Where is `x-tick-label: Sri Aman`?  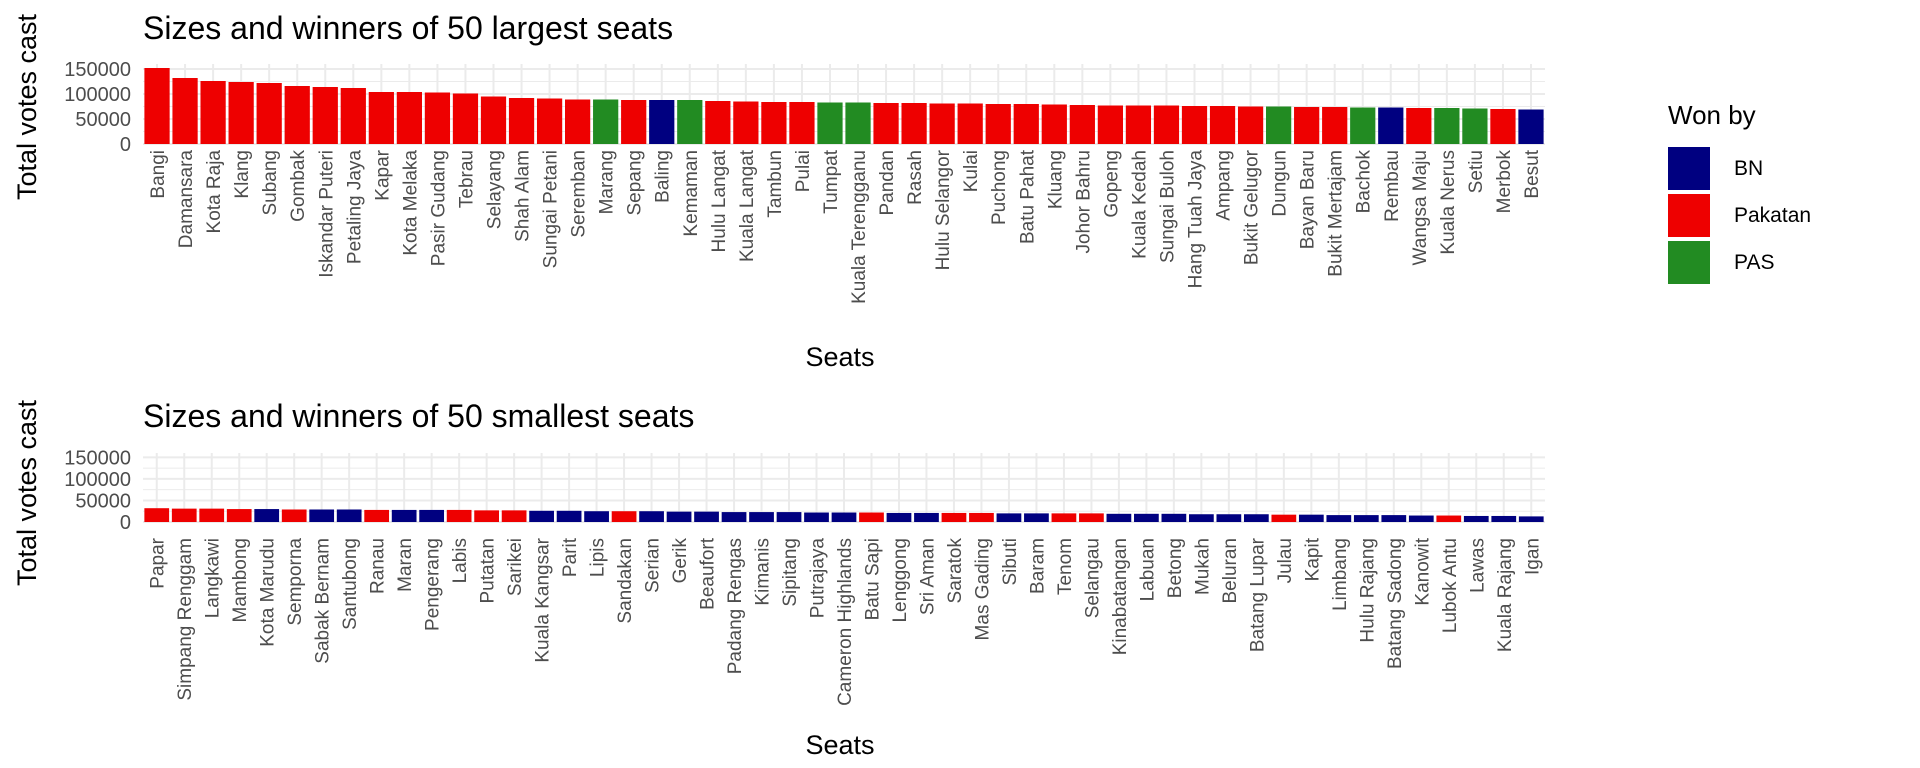 x-tick-label: Sri Aman is located at coordinates (927, 576).